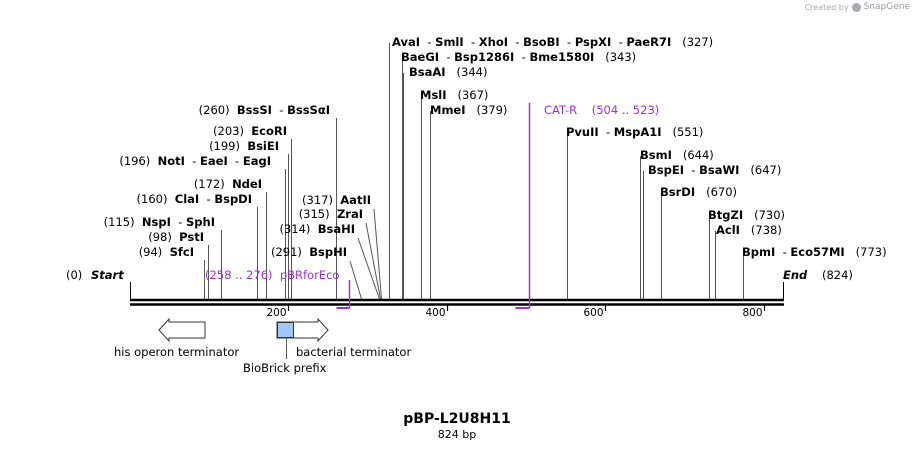  Describe the element at coordinates (250, 131) in the screenshot. I see `site-label-ecori: (203) EcoRI` at that location.